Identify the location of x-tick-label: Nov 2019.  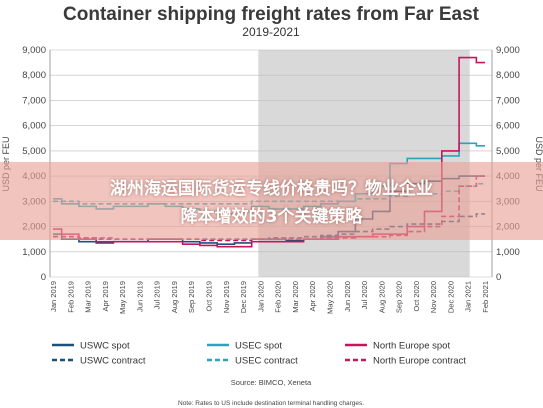
(226, 297).